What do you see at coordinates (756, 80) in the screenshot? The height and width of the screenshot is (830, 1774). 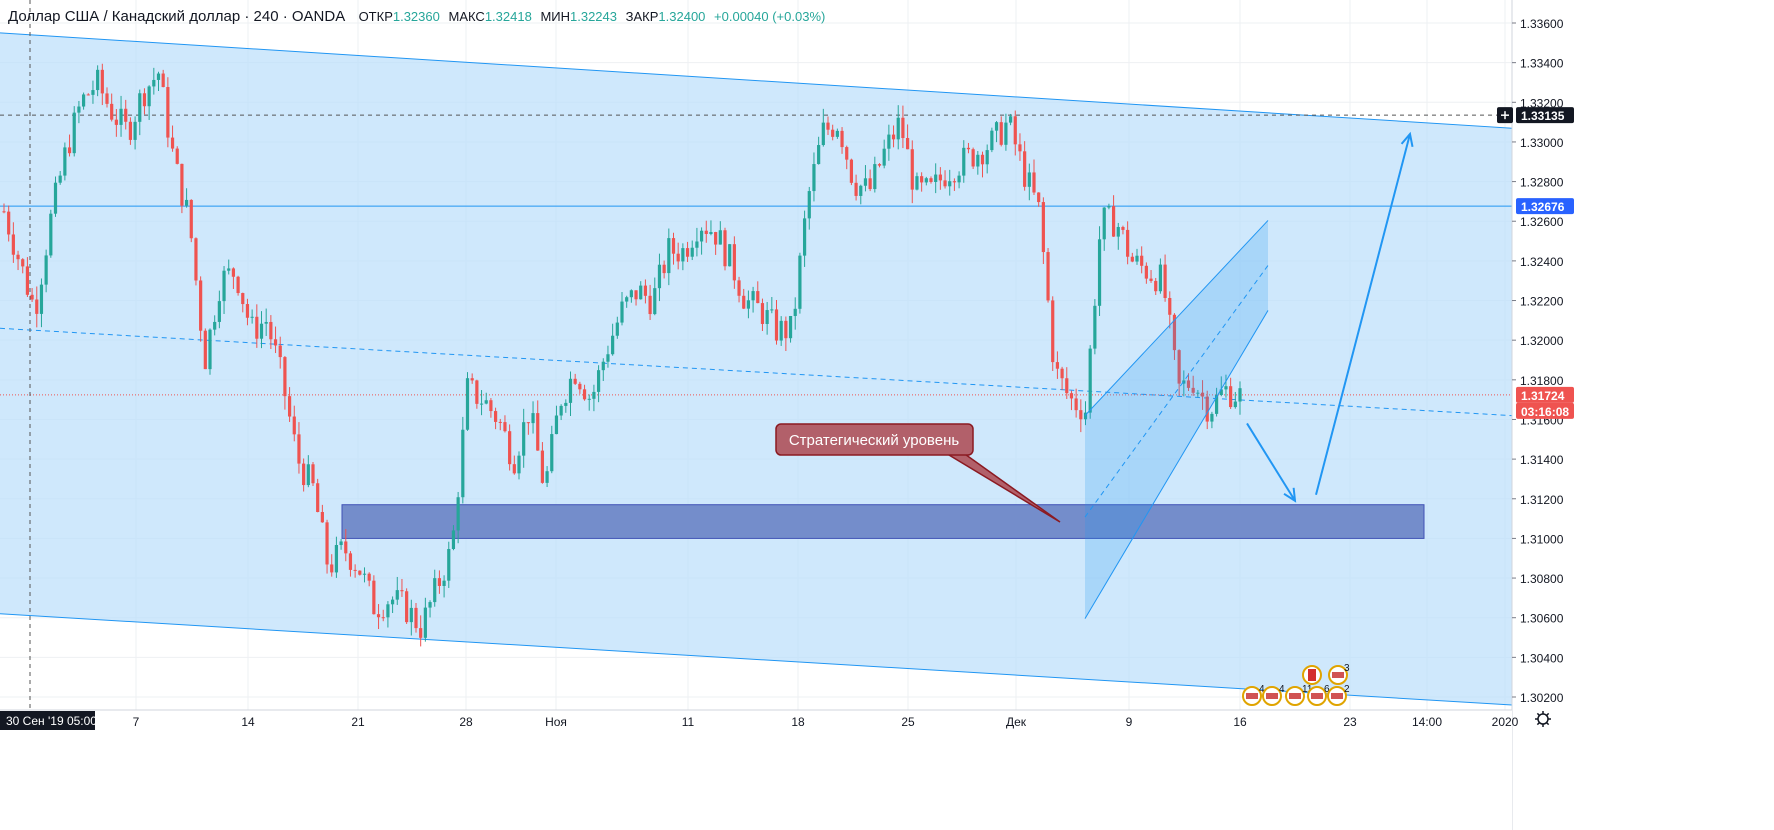 I see `channel-upper-line` at bounding box center [756, 80].